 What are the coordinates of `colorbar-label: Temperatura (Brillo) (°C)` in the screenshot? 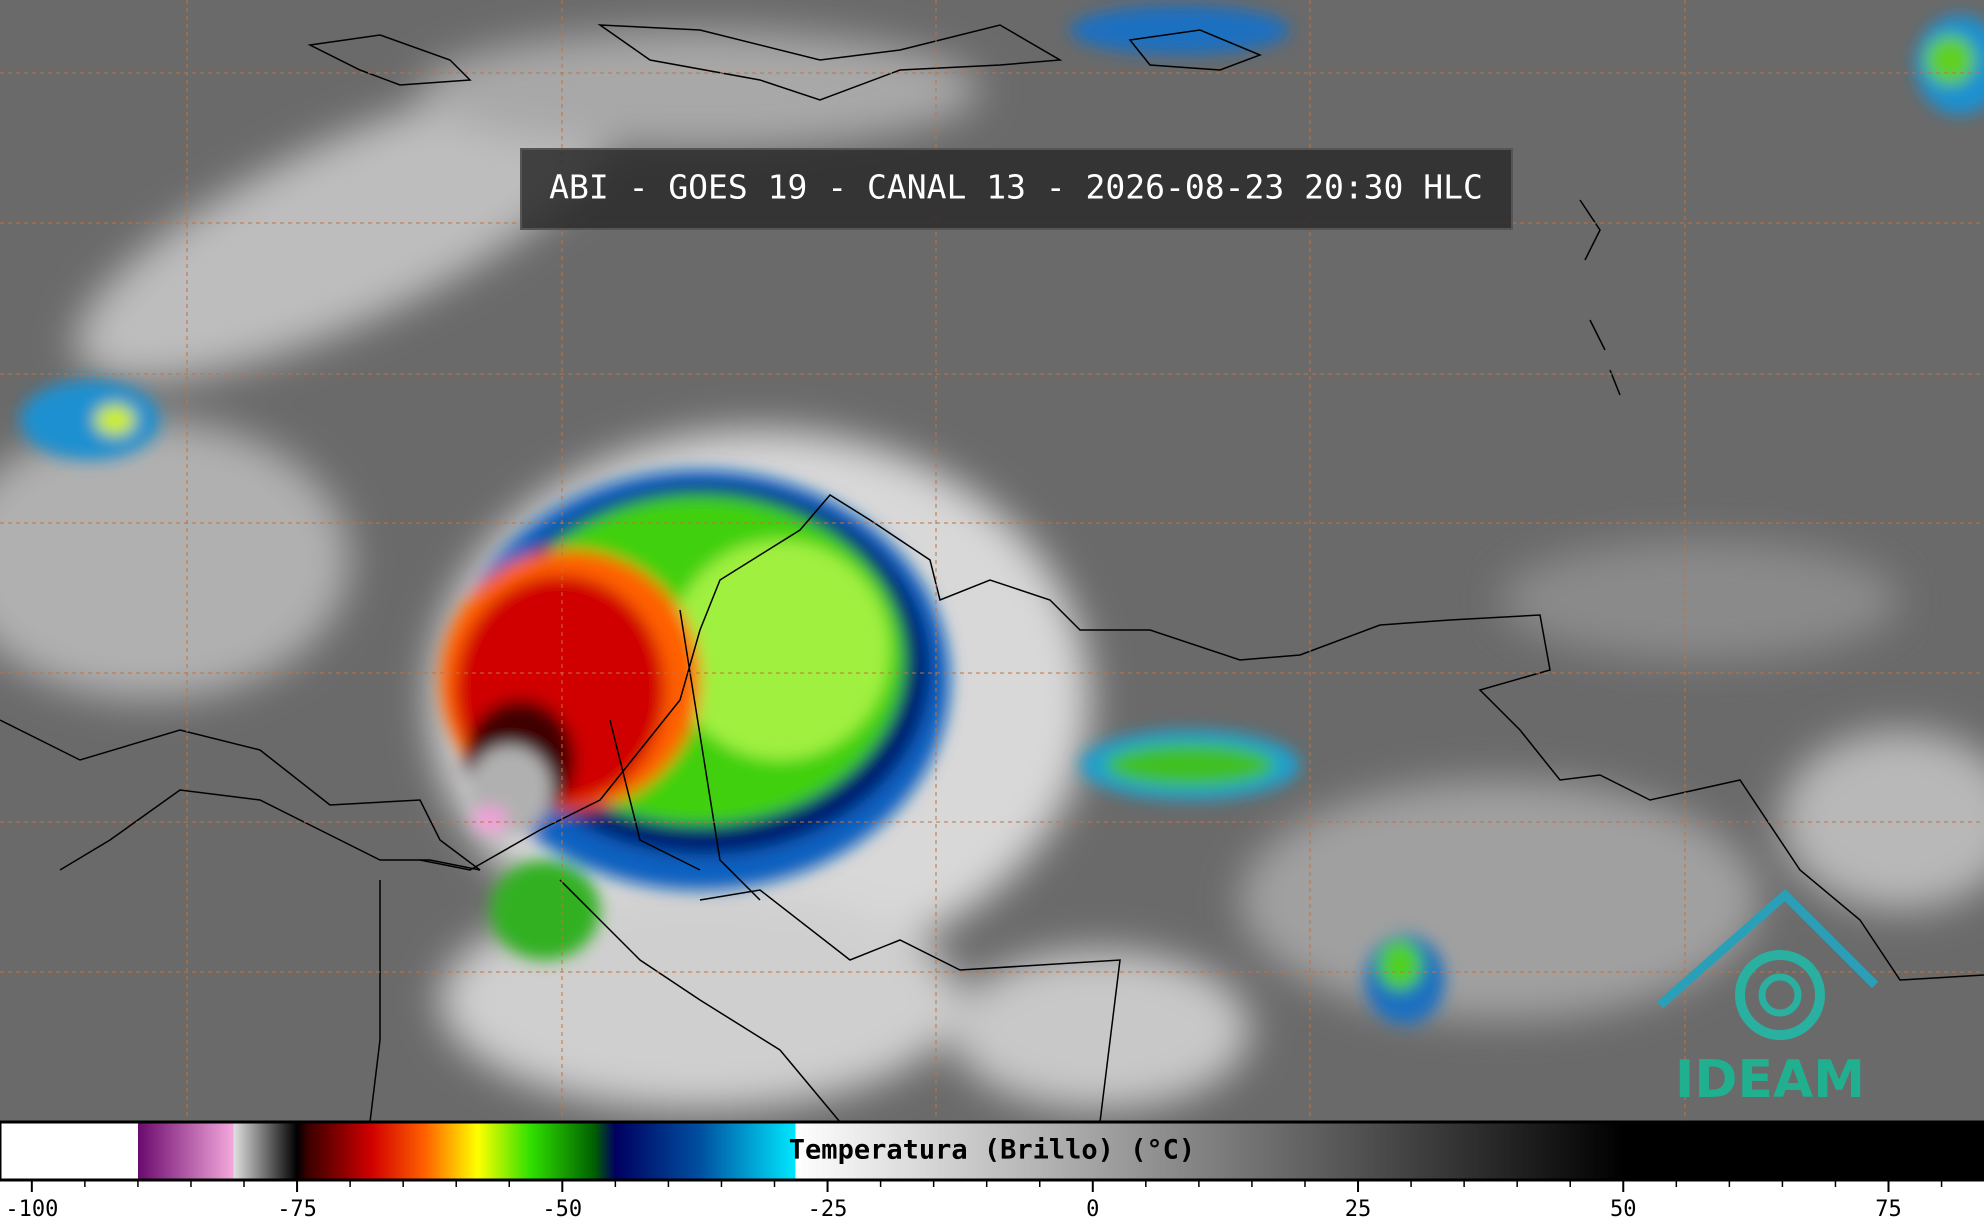 It's located at (992, 1150).